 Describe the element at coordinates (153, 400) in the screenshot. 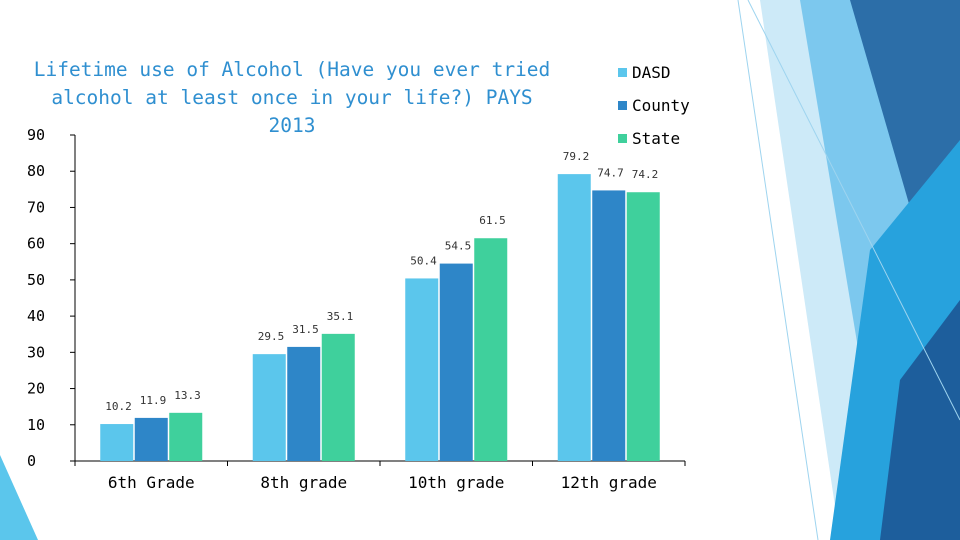

I see `data-label-county: 11.9` at that location.